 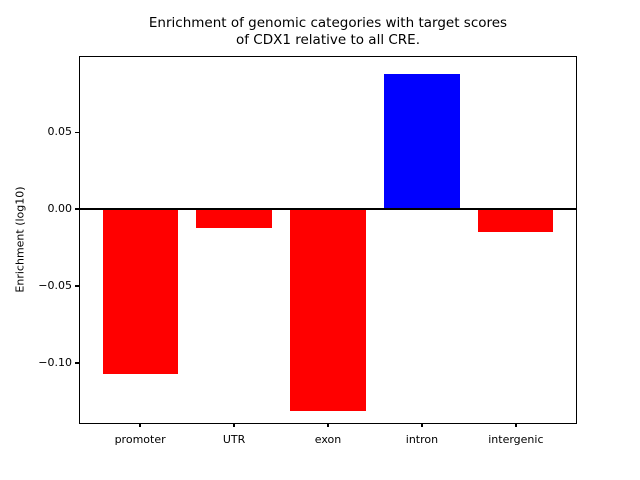 I want to click on chart-title-line-2: of CDX1 relative to all CRE., so click(x=327, y=40).